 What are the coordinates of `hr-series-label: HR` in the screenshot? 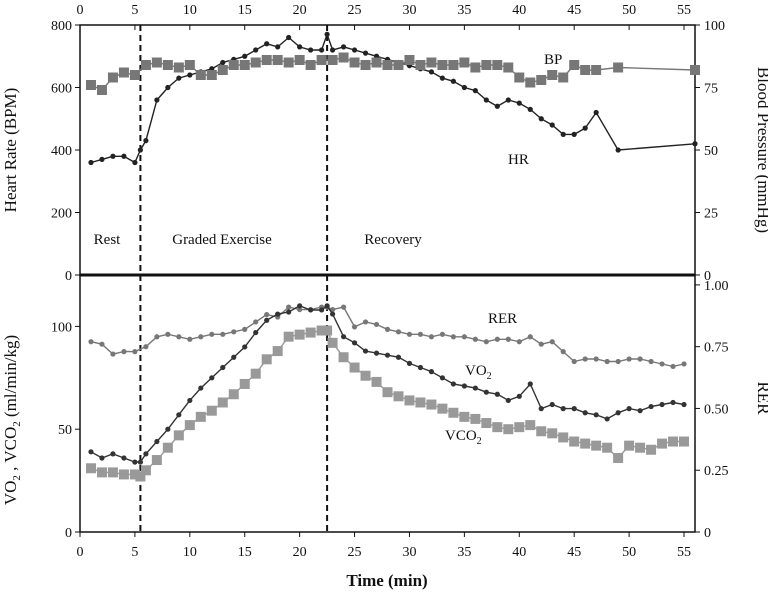 It's located at (518, 160).